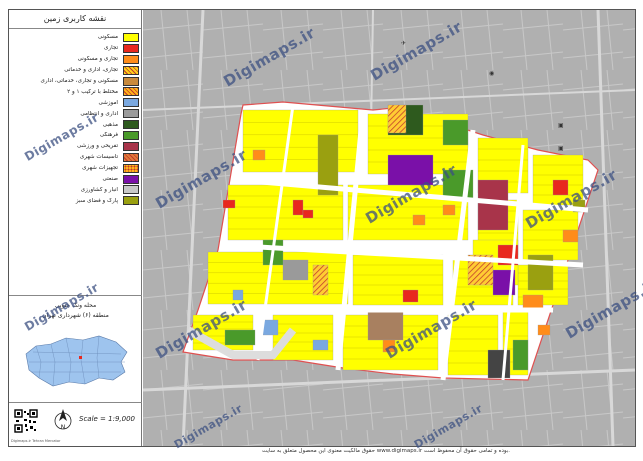 This screenshot has height=461, width=643. I want to click on legend-label: انبار و کشاورزی, so click(99, 189).